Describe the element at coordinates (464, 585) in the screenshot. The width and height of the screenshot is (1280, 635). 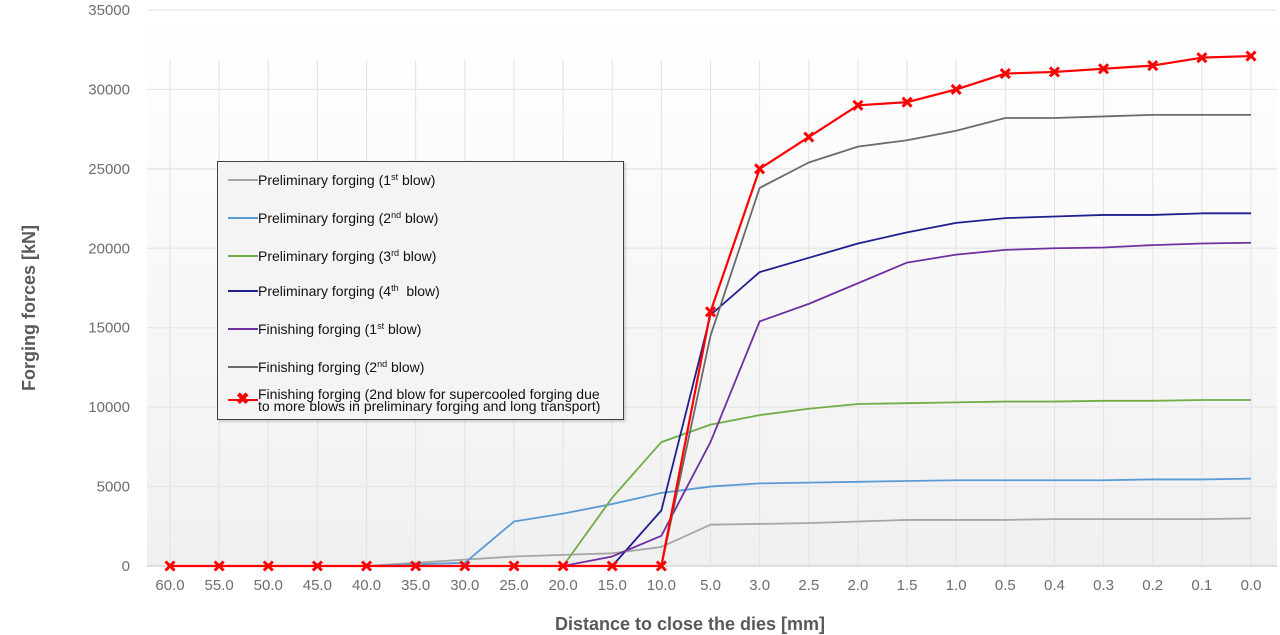
I see `x-tick-label: 30.0` at that location.